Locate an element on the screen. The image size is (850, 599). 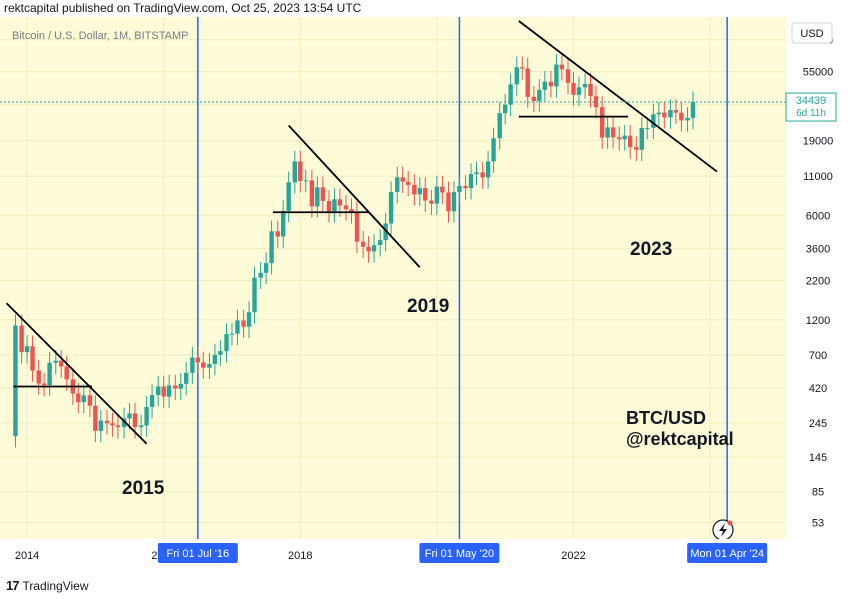
price-tick-label: 6000 is located at coordinates (818, 216).